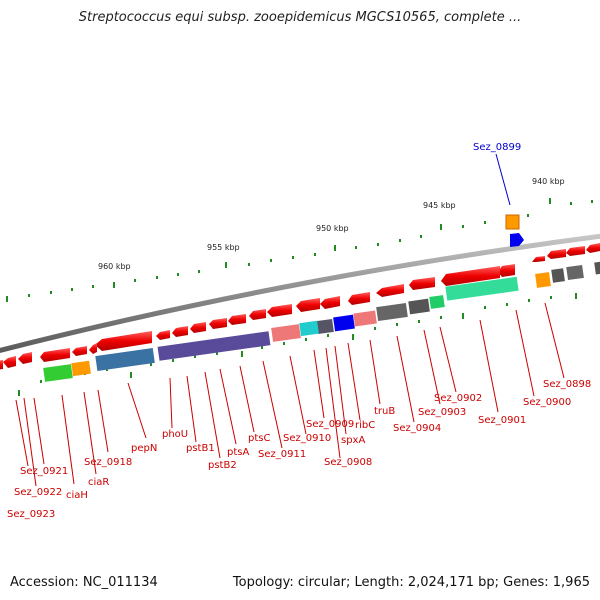 The image size is (600, 600). Describe the element at coordinates (384, 411) in the screenshot. I see `label-trub: truB` at that location.